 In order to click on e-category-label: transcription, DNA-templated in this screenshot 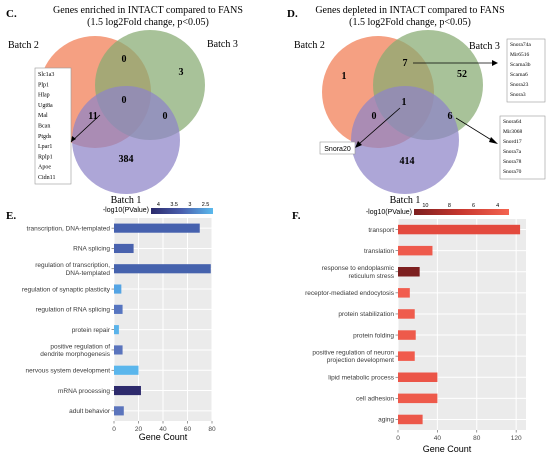, I will do `click(69, 228)`.